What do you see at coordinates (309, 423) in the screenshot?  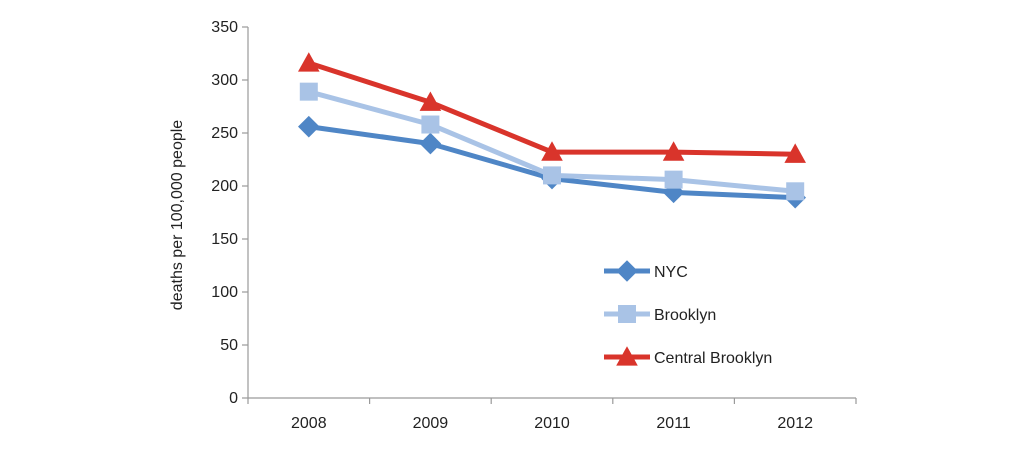 I see `x-tick-label: 2008` at bounding box center [309, 423].